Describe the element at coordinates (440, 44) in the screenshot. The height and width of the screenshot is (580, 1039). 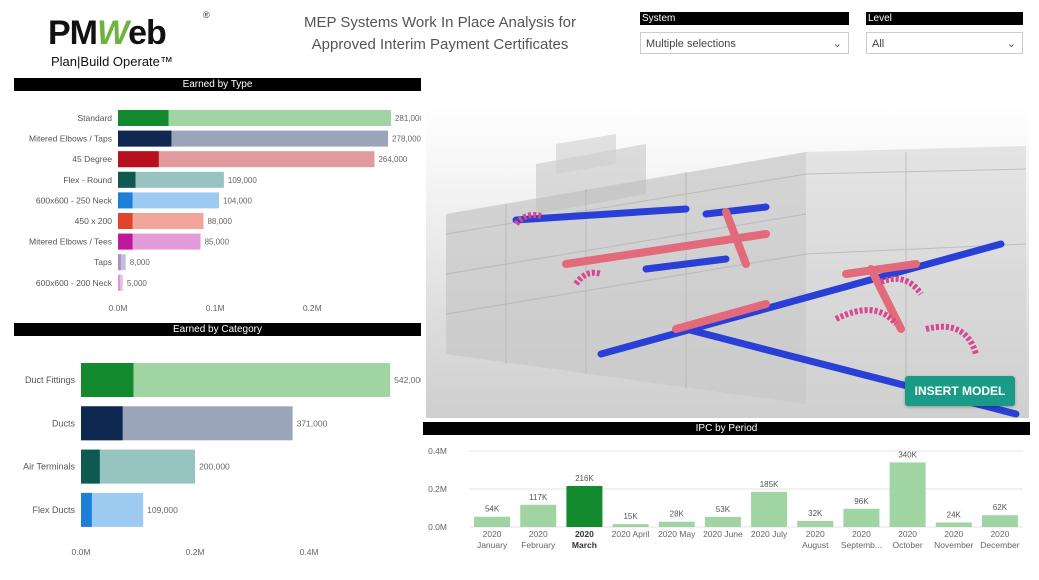
I see `page-title-line2: Approved Interim Payment Certificates` at that location.